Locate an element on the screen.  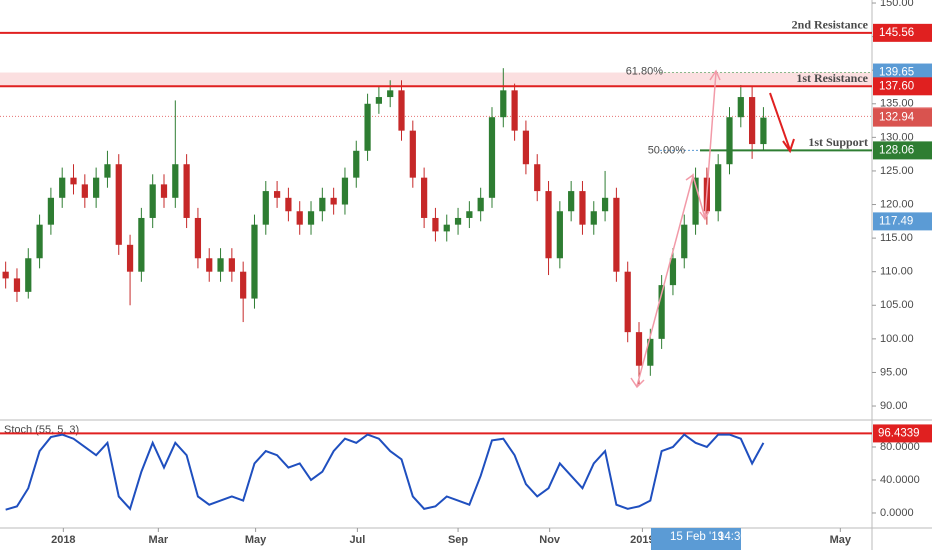
crosshair-box is located at coordinates (696, 539).